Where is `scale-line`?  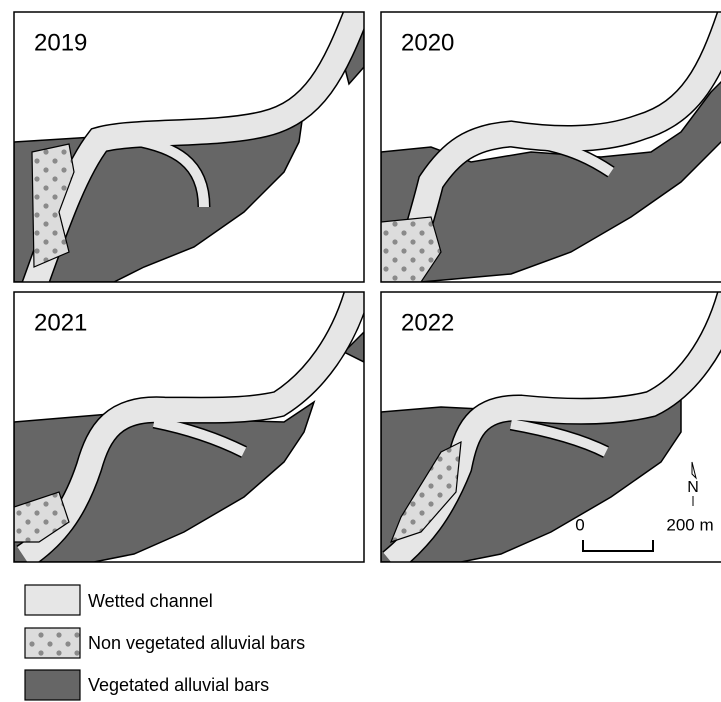 scale-line is located at coordinates (618, 546).